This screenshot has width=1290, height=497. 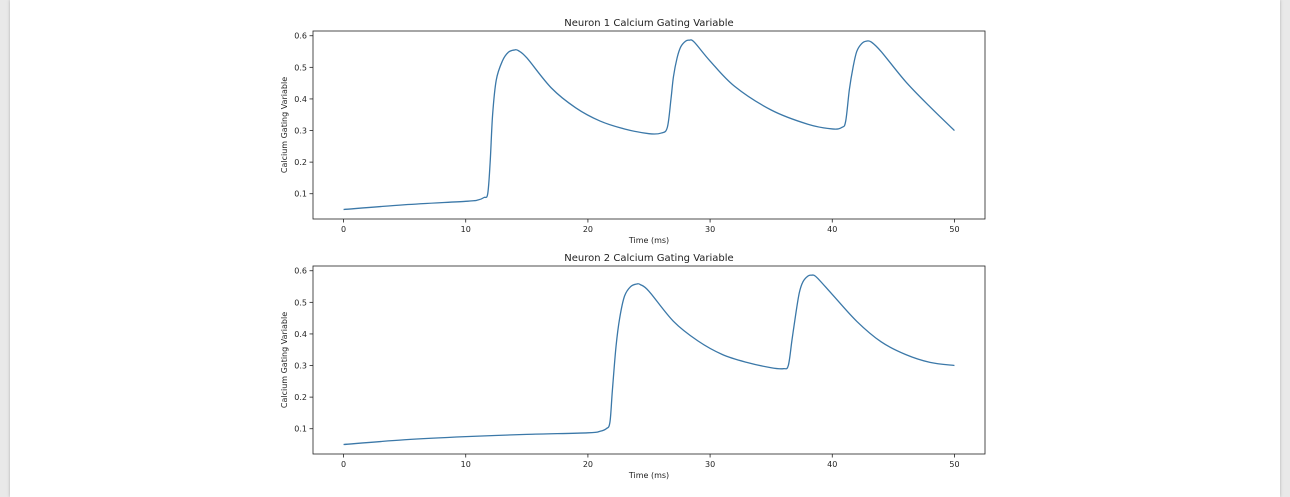 What do you see at coordinates (648, 23) in the screenshot?
I see `chart-title: Neuron 1 Calcium Gating Variable` at bounding box center [648, 23].